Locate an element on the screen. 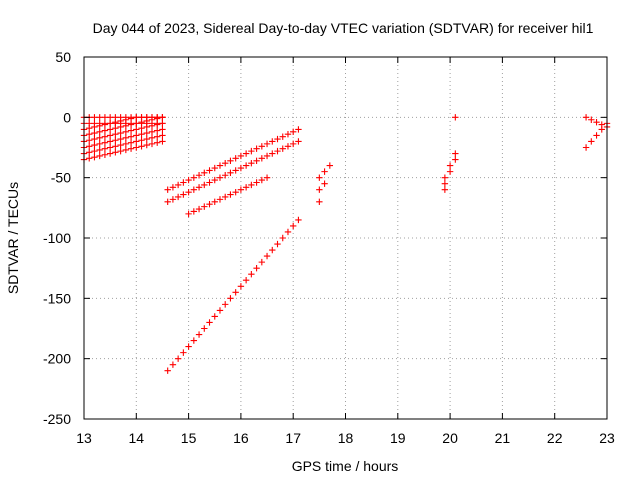 This screenshot has height=480, width=640. y-tick-label: 0 is located at coordinates (67, 117).